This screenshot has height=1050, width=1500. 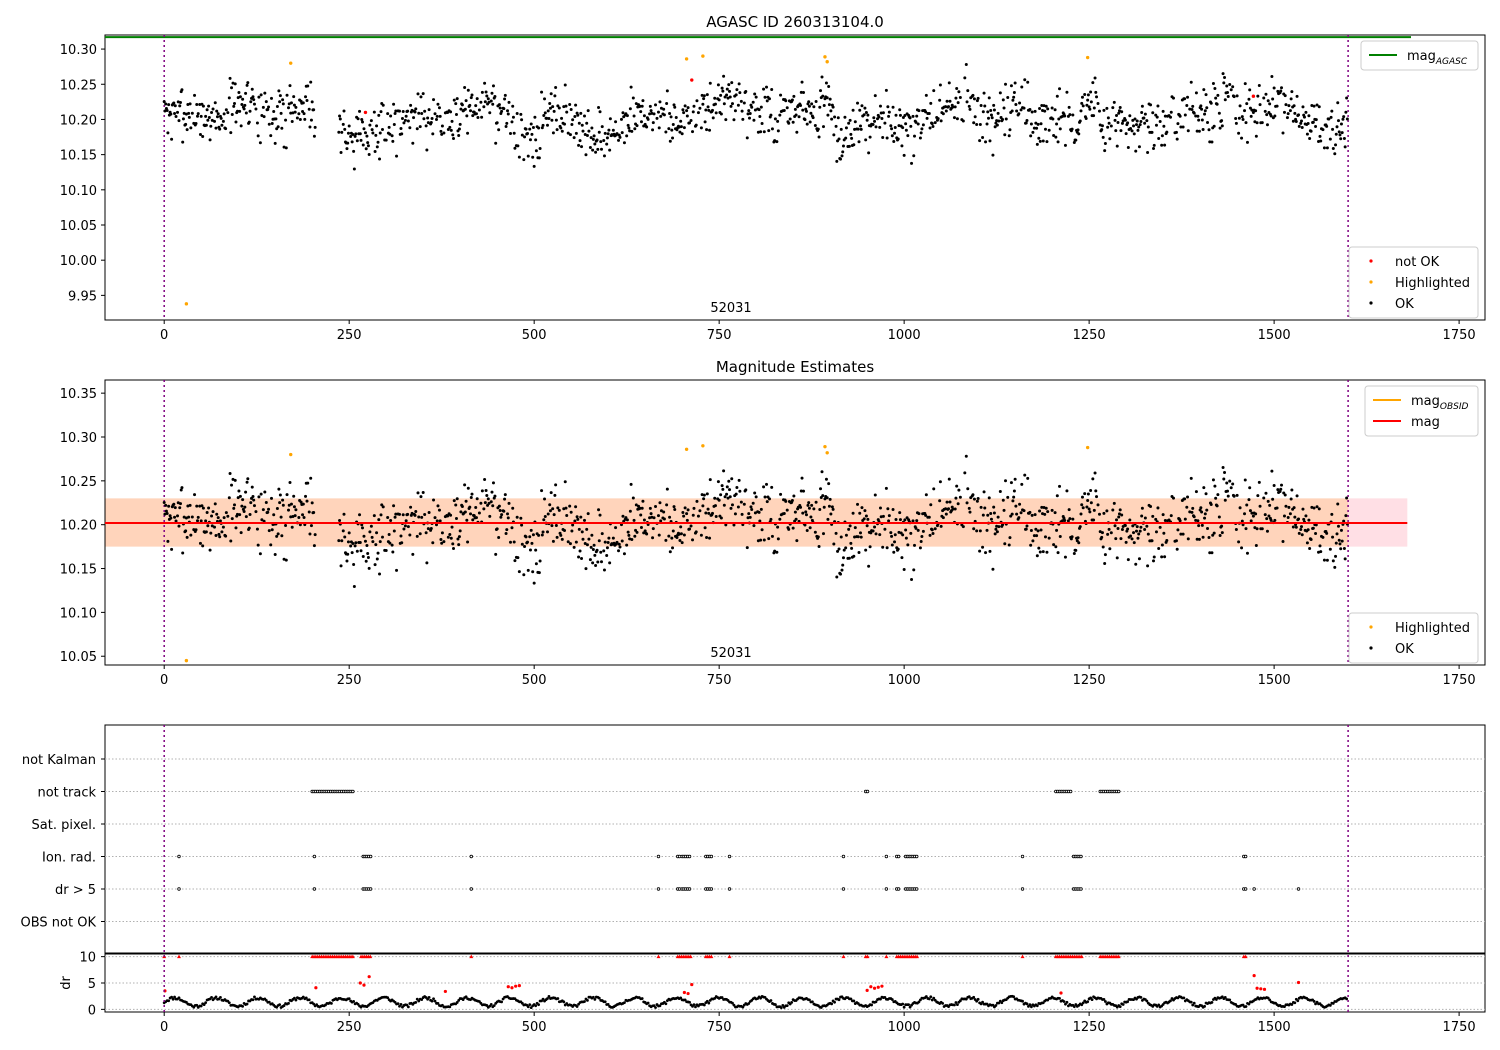 What do you see at coordinates (1371, 303) in the screenshot?
I see `agasc-points-legend-point-swatch` at bounding box center [1371, 303].